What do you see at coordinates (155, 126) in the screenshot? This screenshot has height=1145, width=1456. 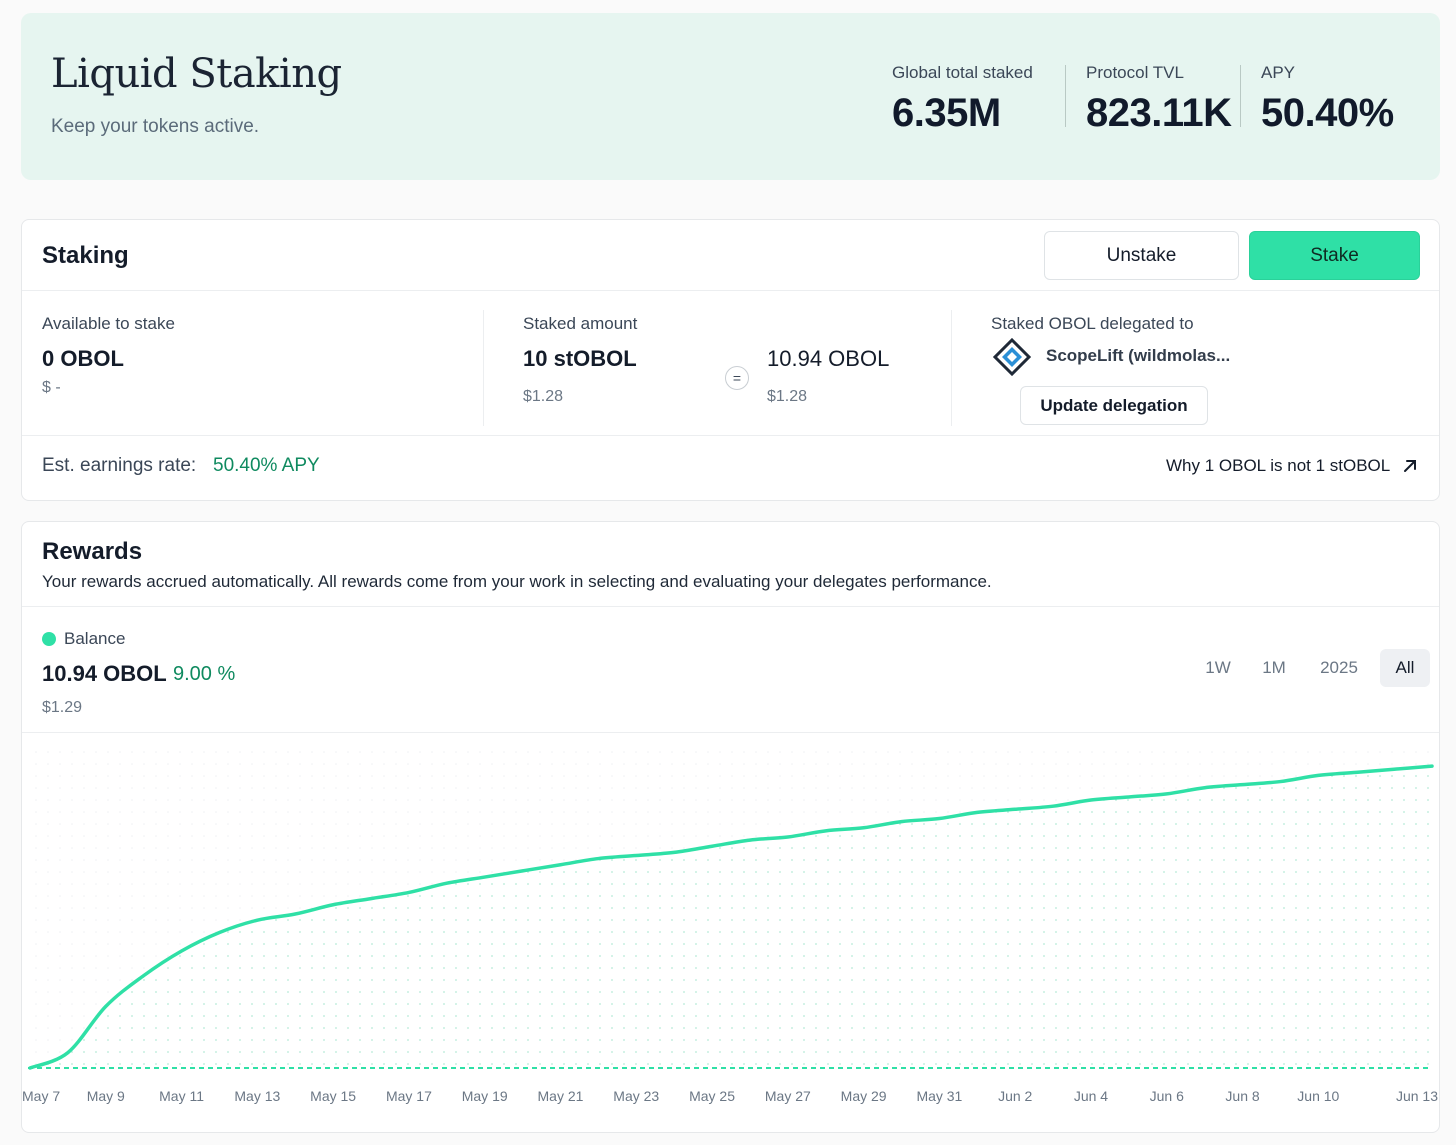 I see `page-subtitle: Keep your tokens active.` at bounding box center [155, 126].